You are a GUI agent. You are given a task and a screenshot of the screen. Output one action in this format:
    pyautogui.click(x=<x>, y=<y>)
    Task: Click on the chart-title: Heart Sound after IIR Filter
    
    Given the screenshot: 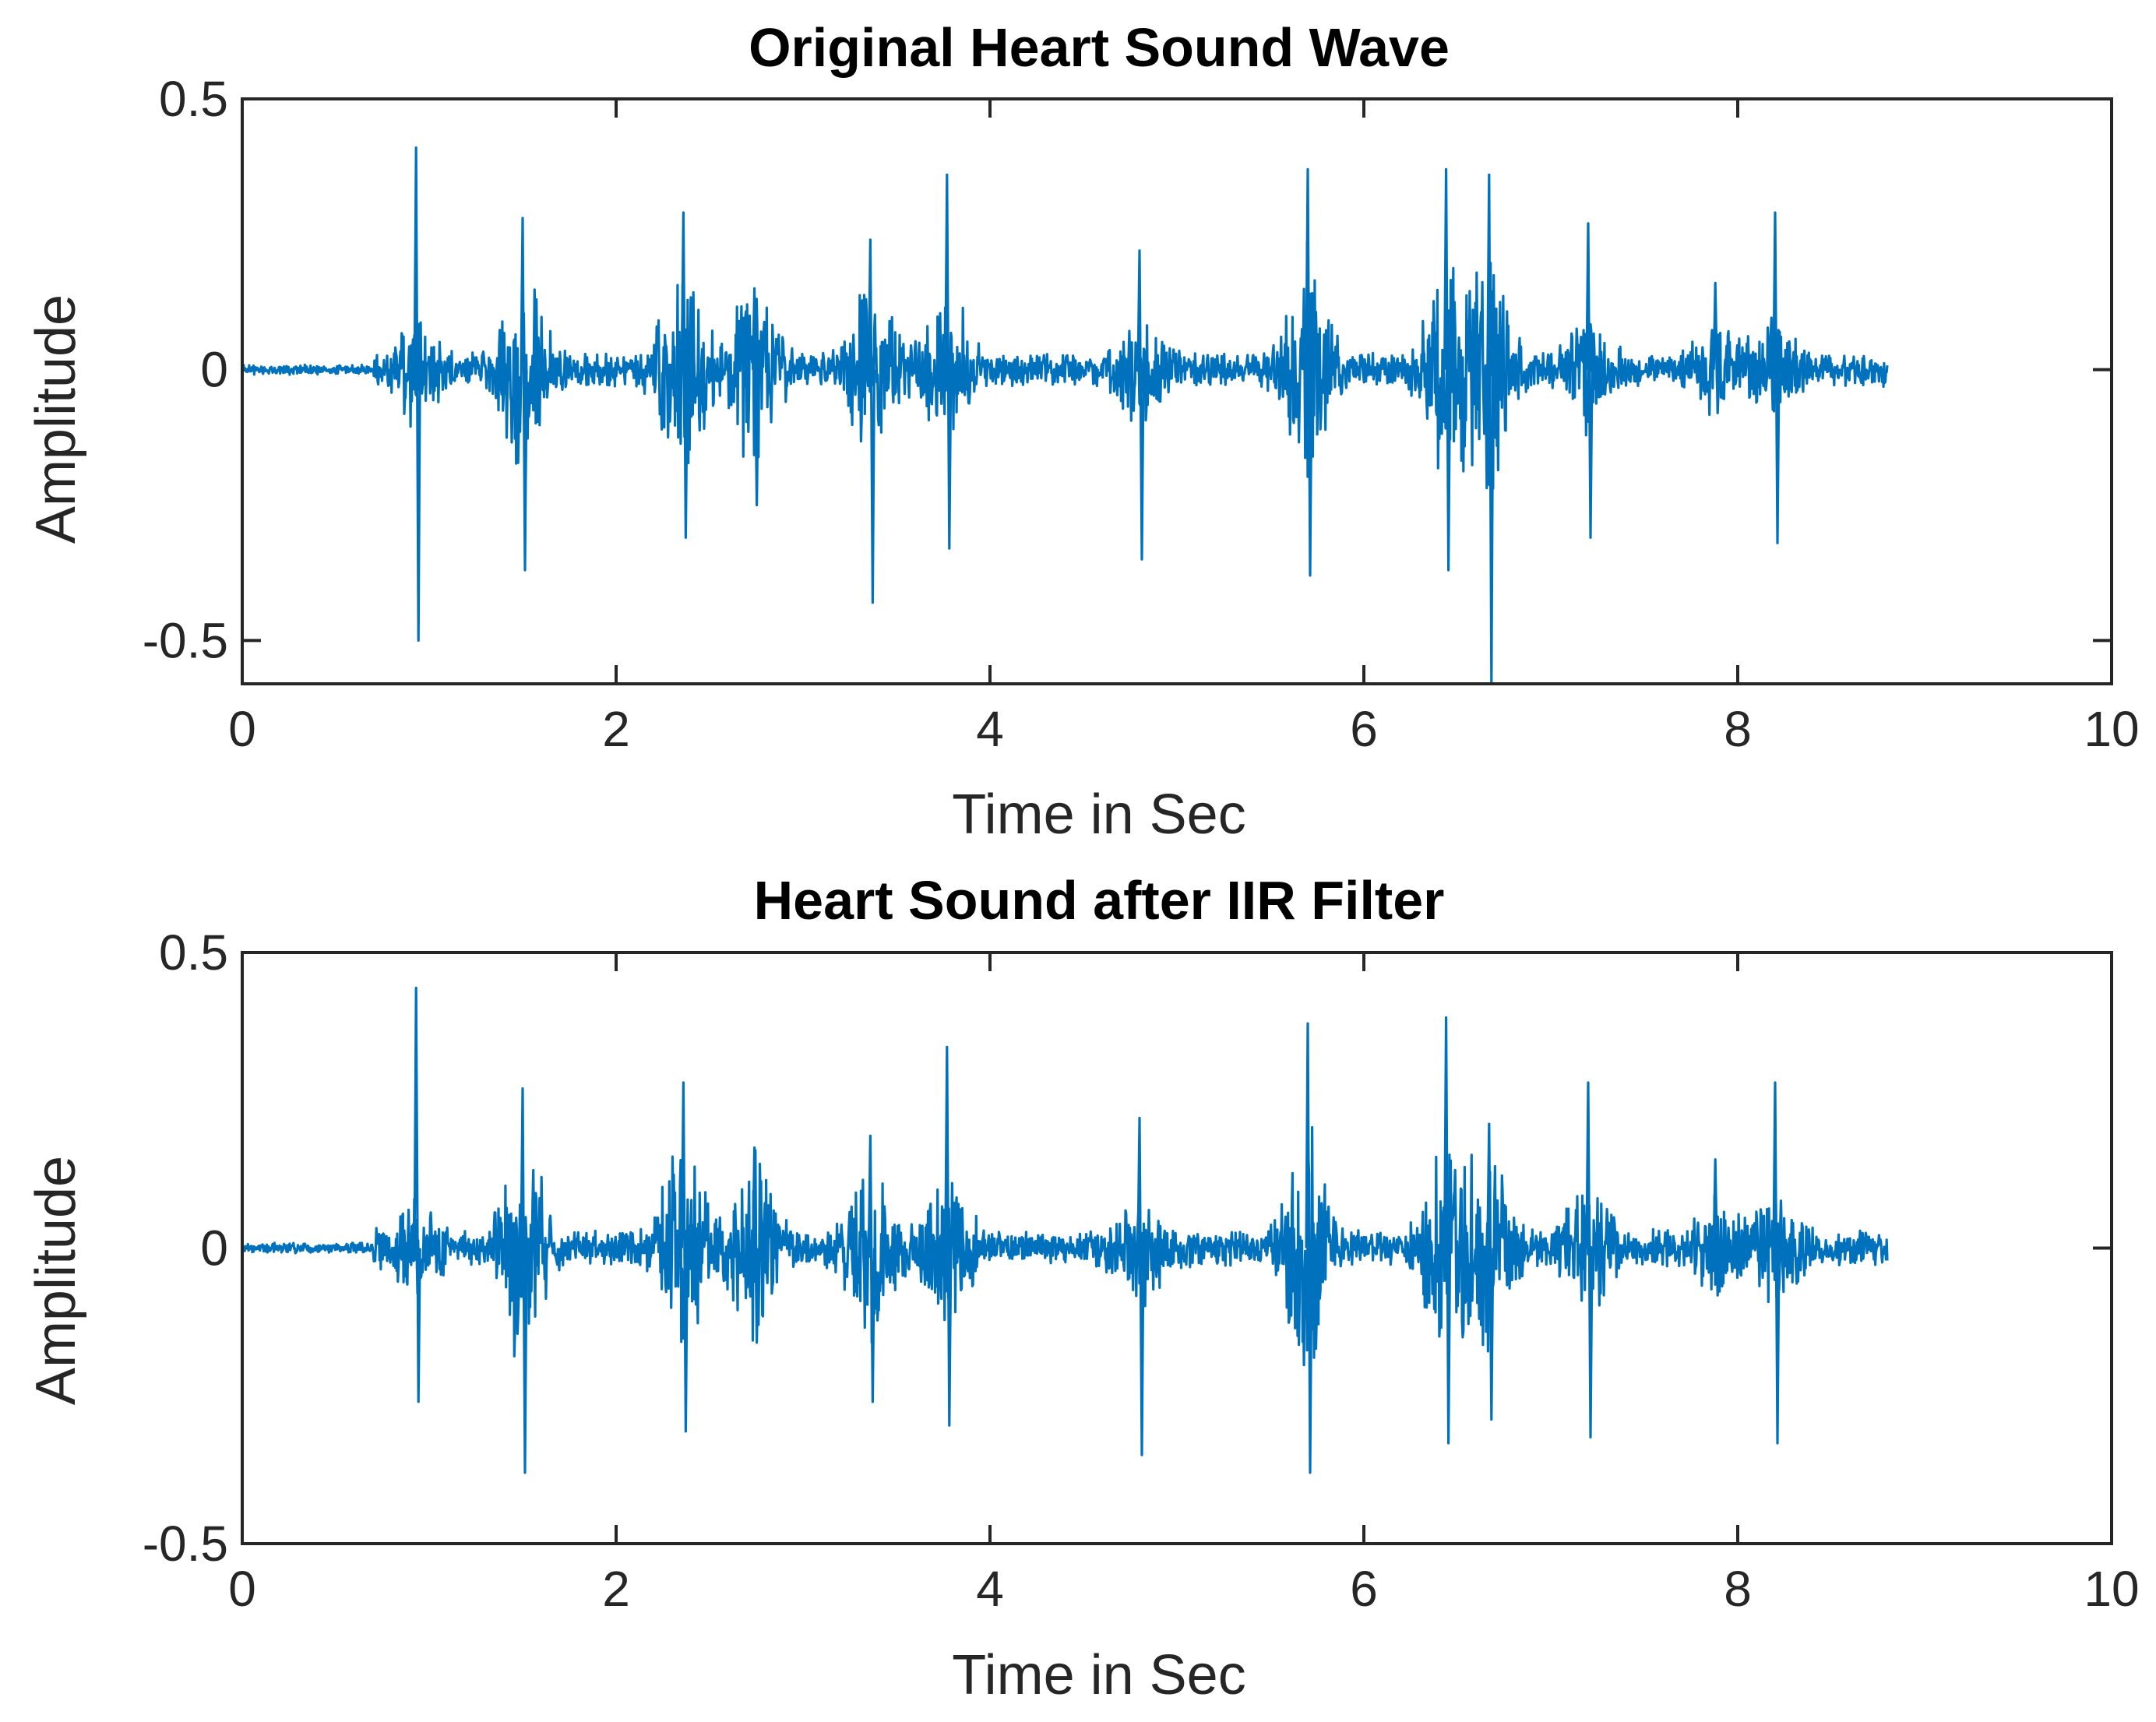 What is the action you would take?
    pyautogui.click(x=1099, y=900)
    